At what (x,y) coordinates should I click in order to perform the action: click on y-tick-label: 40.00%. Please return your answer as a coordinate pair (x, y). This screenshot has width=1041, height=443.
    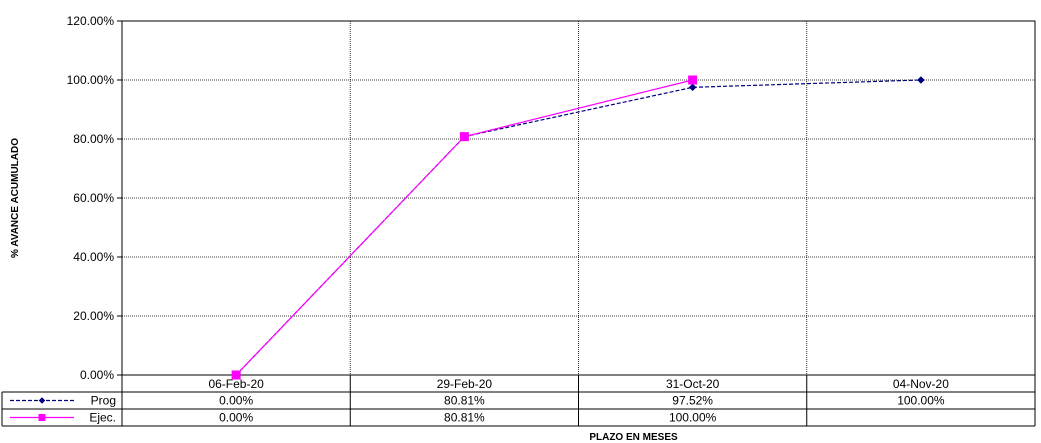
    Looking at the image, I should click on (93, 257).